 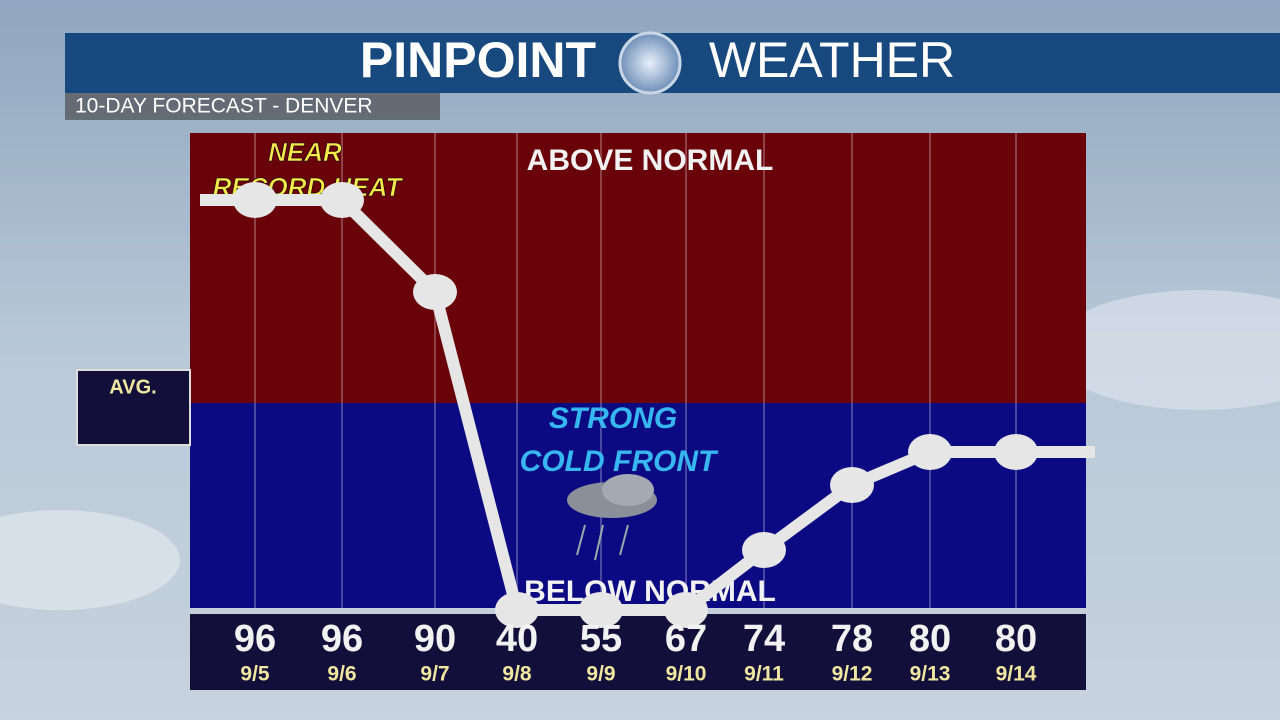 What do you see at coordinates (600, 674) in the screenshot?
I see `date-label: 9/9` at bounding box center [600, 674].